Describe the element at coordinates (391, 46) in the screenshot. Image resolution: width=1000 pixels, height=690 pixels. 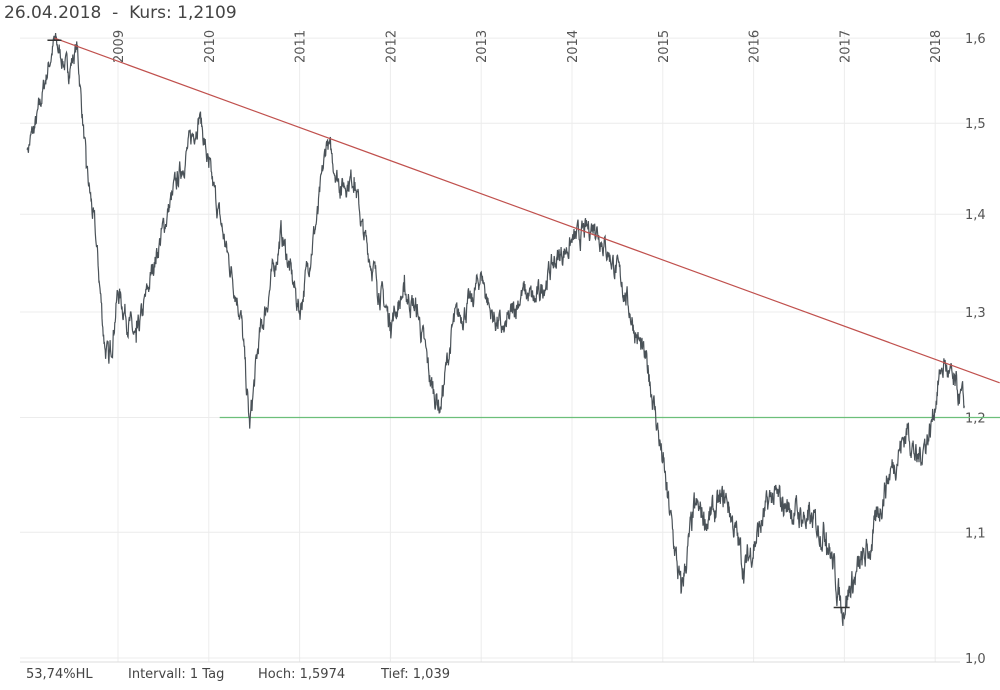
I see `x-tick-label: 2012` at that location.